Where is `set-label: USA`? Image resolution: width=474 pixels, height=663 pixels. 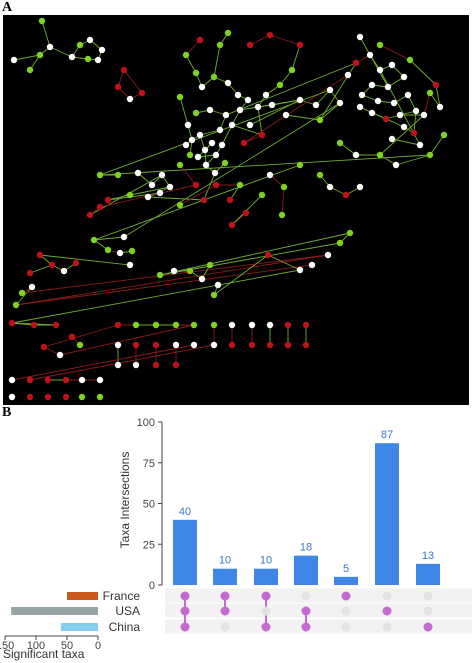
set-label: USA is located at coordinates (127, 611).